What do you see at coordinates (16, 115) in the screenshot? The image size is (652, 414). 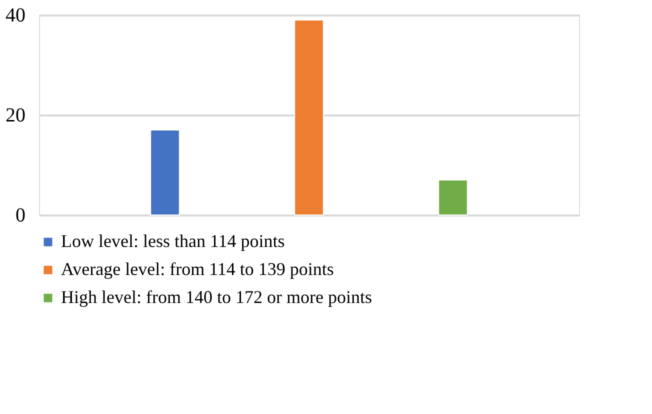 I see `y-tick-label: 20` at bounding box center [16, 115].